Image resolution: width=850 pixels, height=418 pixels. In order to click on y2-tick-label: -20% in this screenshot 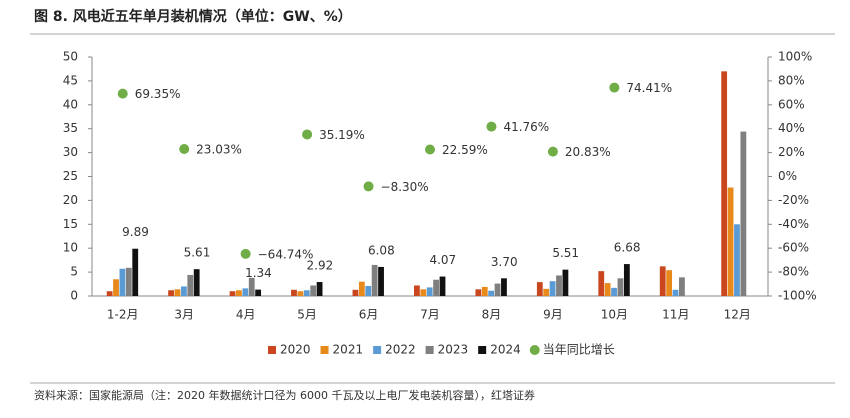, I will do `click(793, 200)`.